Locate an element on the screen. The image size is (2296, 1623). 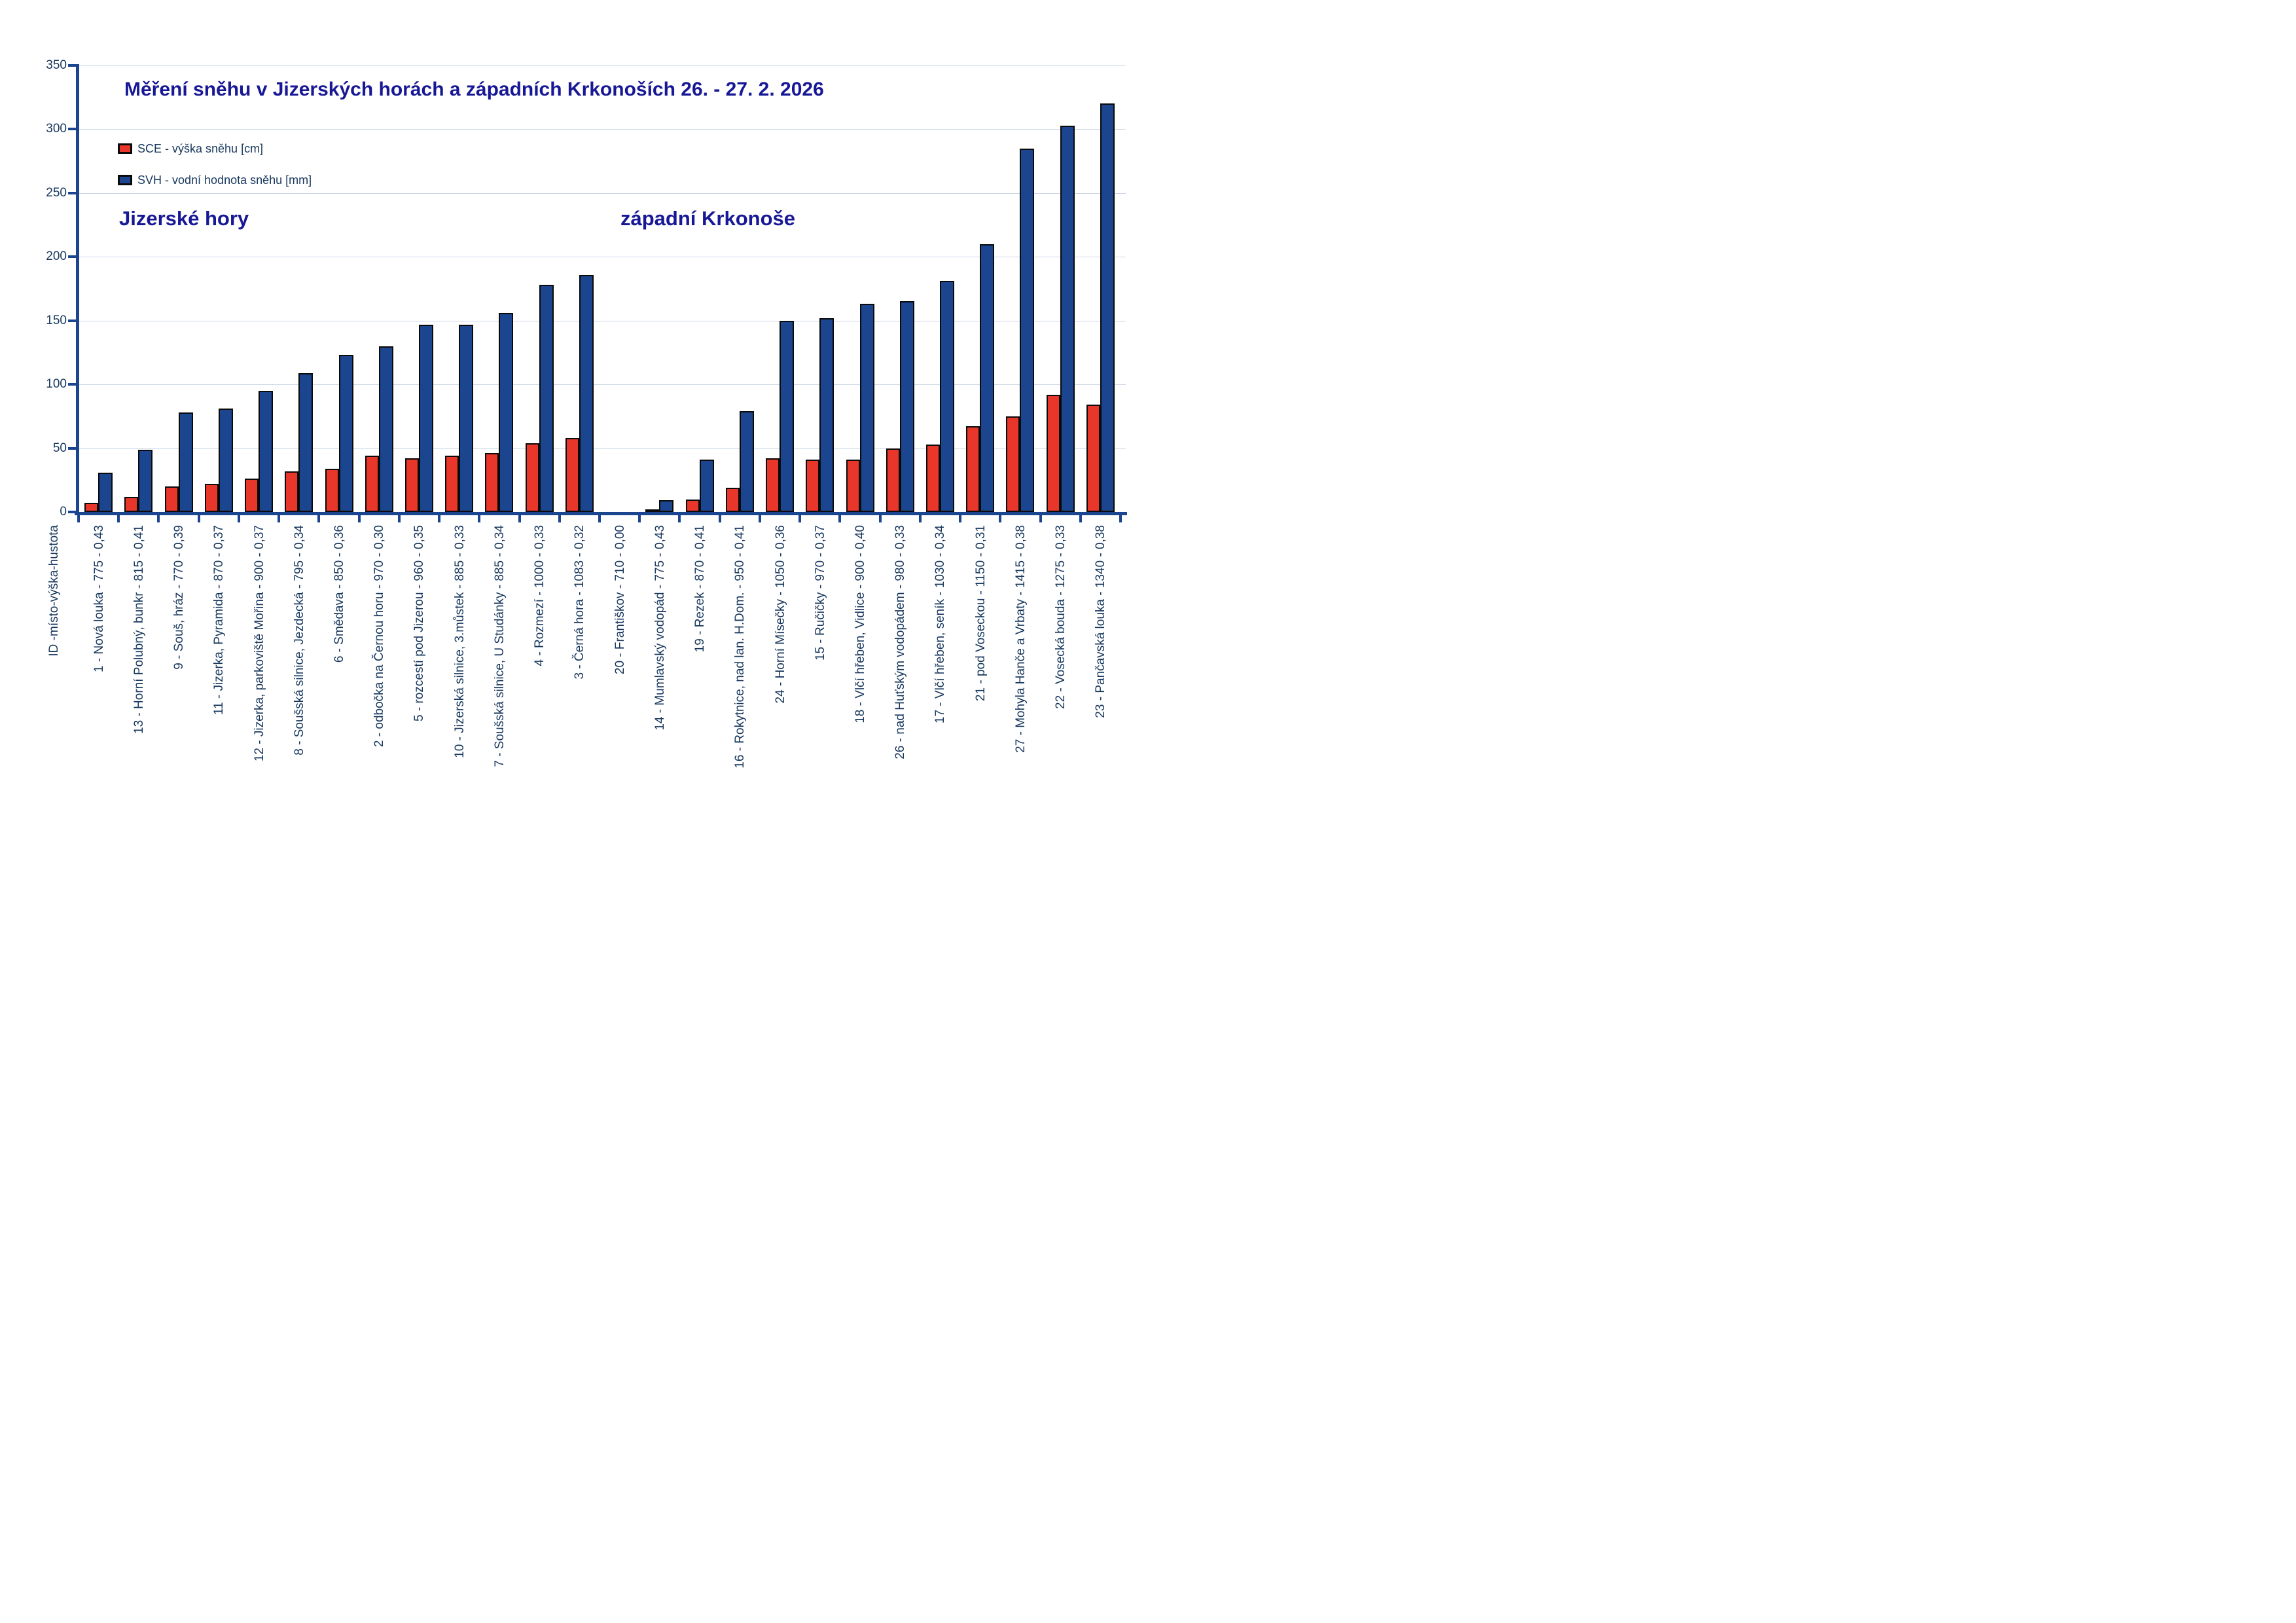
section-label-jizerske-hory: Jizerské hory is located at coordinates (184, 218).